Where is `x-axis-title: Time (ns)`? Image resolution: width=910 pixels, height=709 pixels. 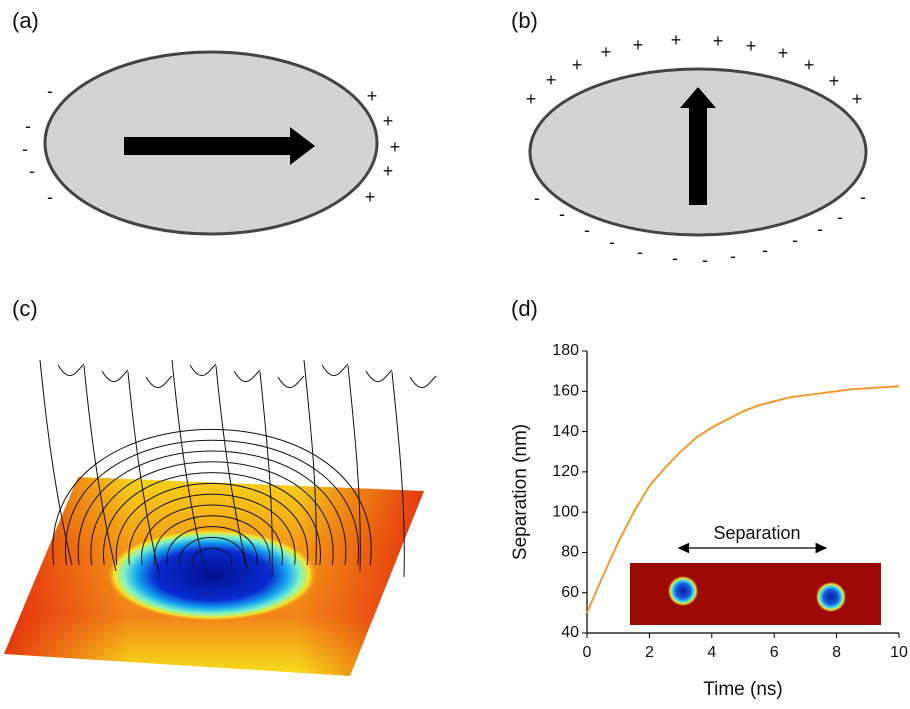 x-axis-title: Time (ns) is located at coordinates (743, 689).